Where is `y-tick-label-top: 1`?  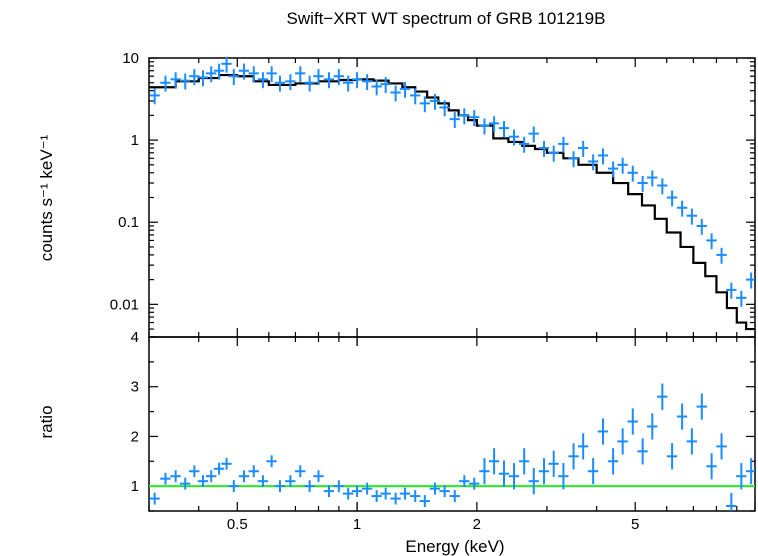 y-tick-label-top: 1 is located at coordinates (135, 140).